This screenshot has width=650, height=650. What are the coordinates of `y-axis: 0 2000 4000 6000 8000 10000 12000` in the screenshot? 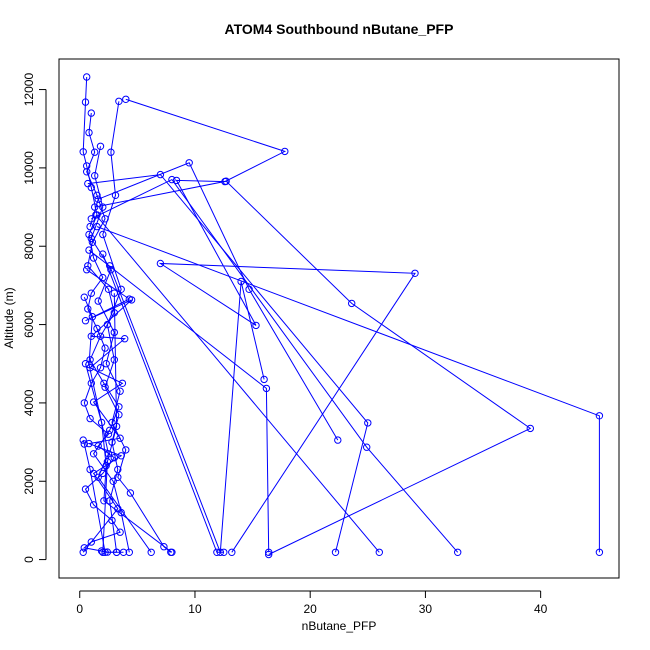 It's located at (34, 318).